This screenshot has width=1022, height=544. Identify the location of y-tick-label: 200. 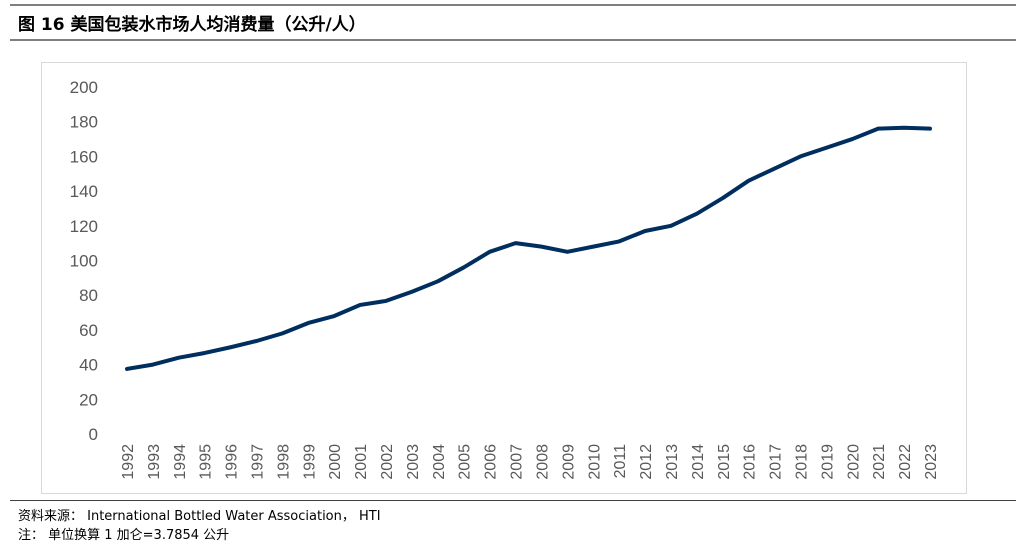
(84, 87).